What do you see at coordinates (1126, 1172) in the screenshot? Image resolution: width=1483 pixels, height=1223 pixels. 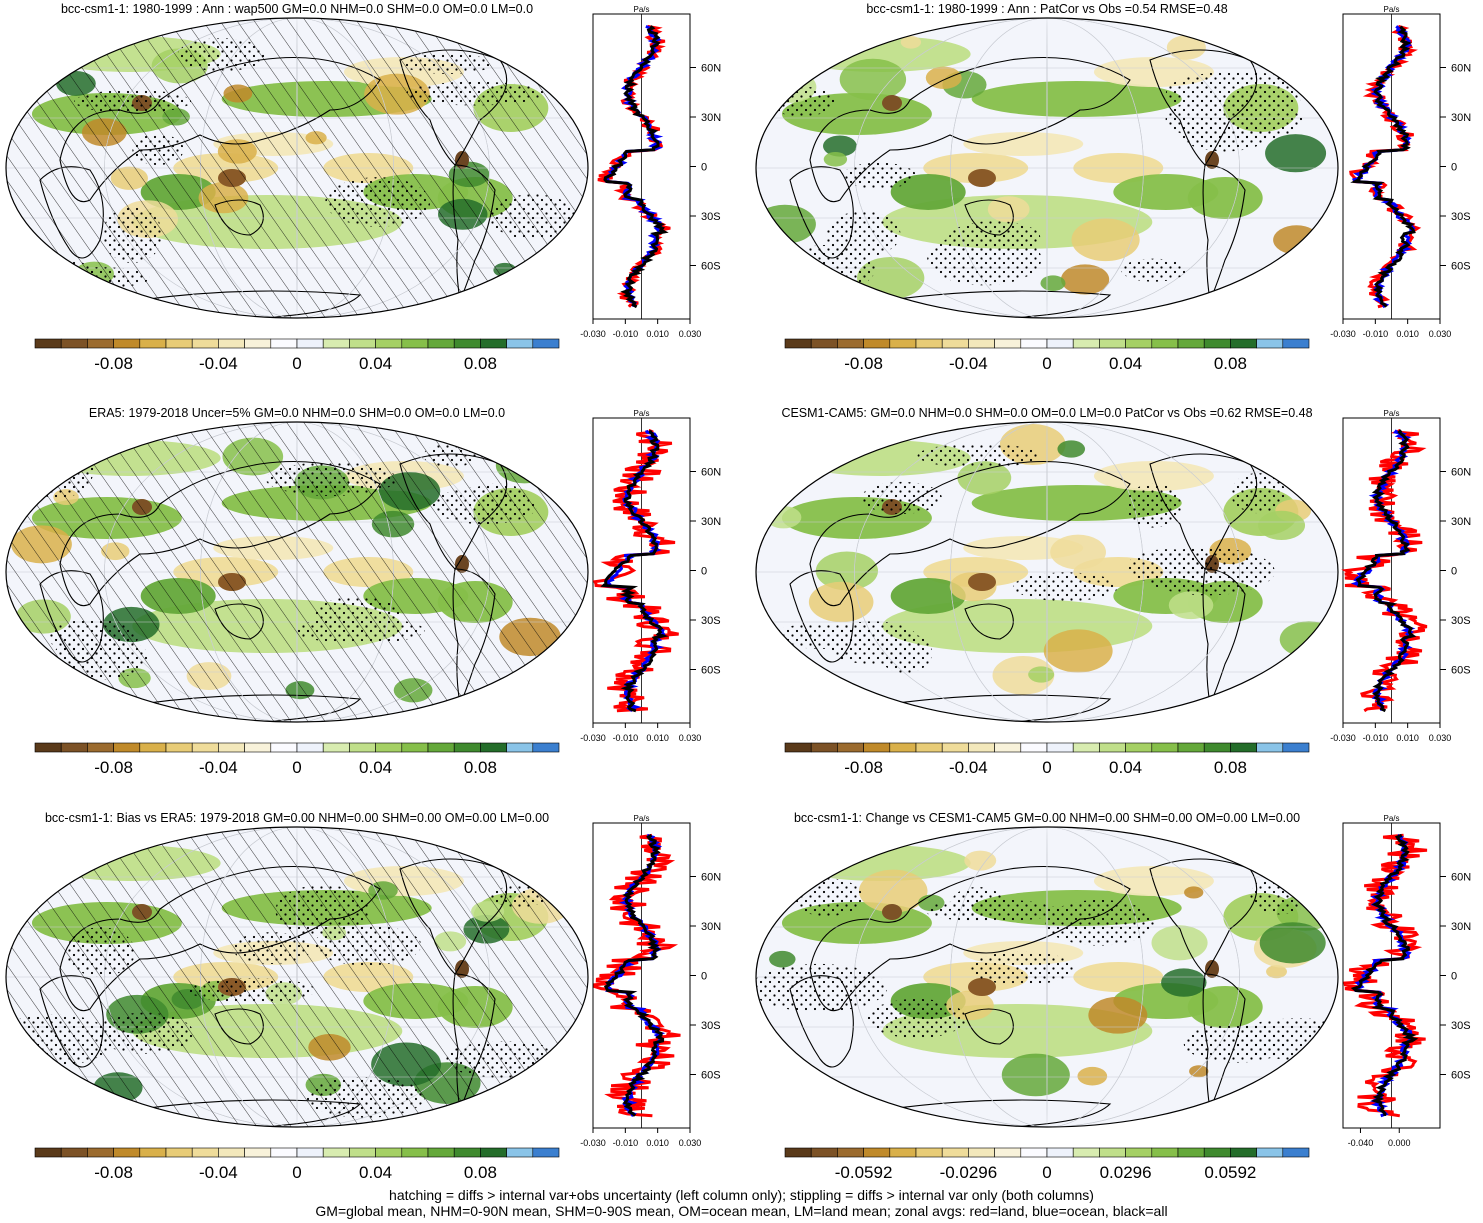 I see `colorbar-label: 0.0296` at bounding box center [1126, 1172].